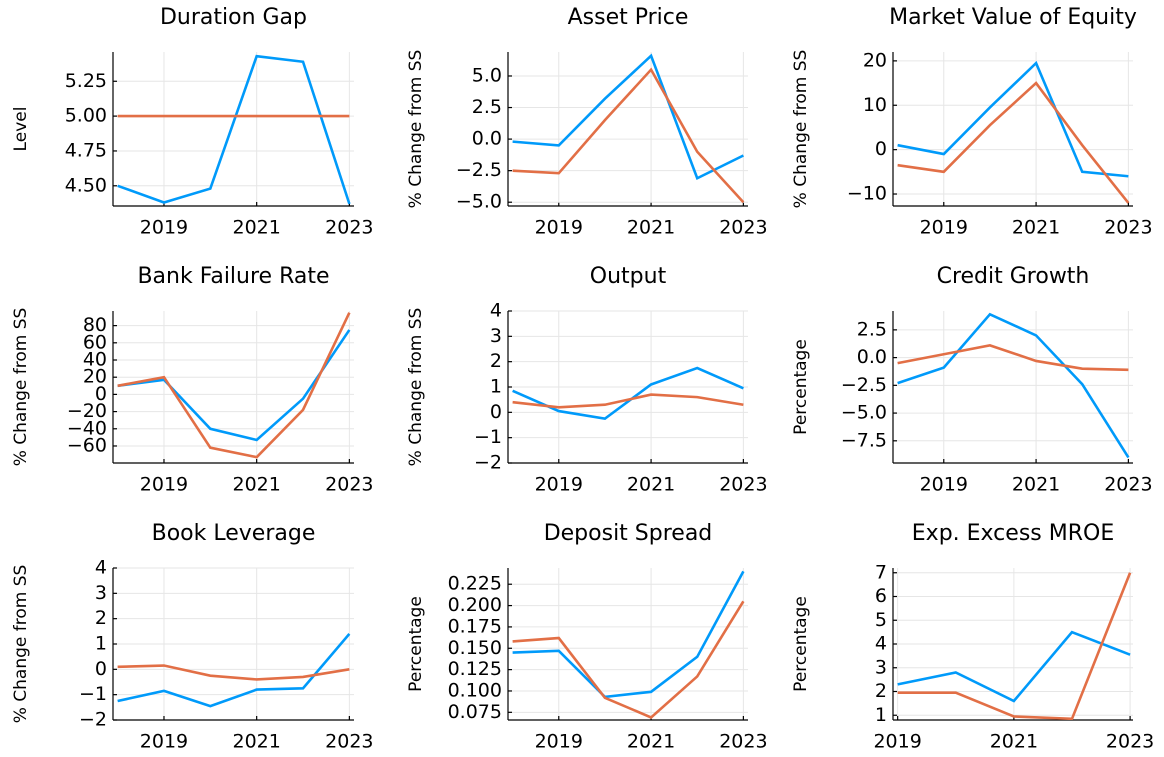 The image size is (1164, 757). Describe the element at coordinates (86, 81) in the screenshot. I see `y-tick-label: 5.25` at that location.